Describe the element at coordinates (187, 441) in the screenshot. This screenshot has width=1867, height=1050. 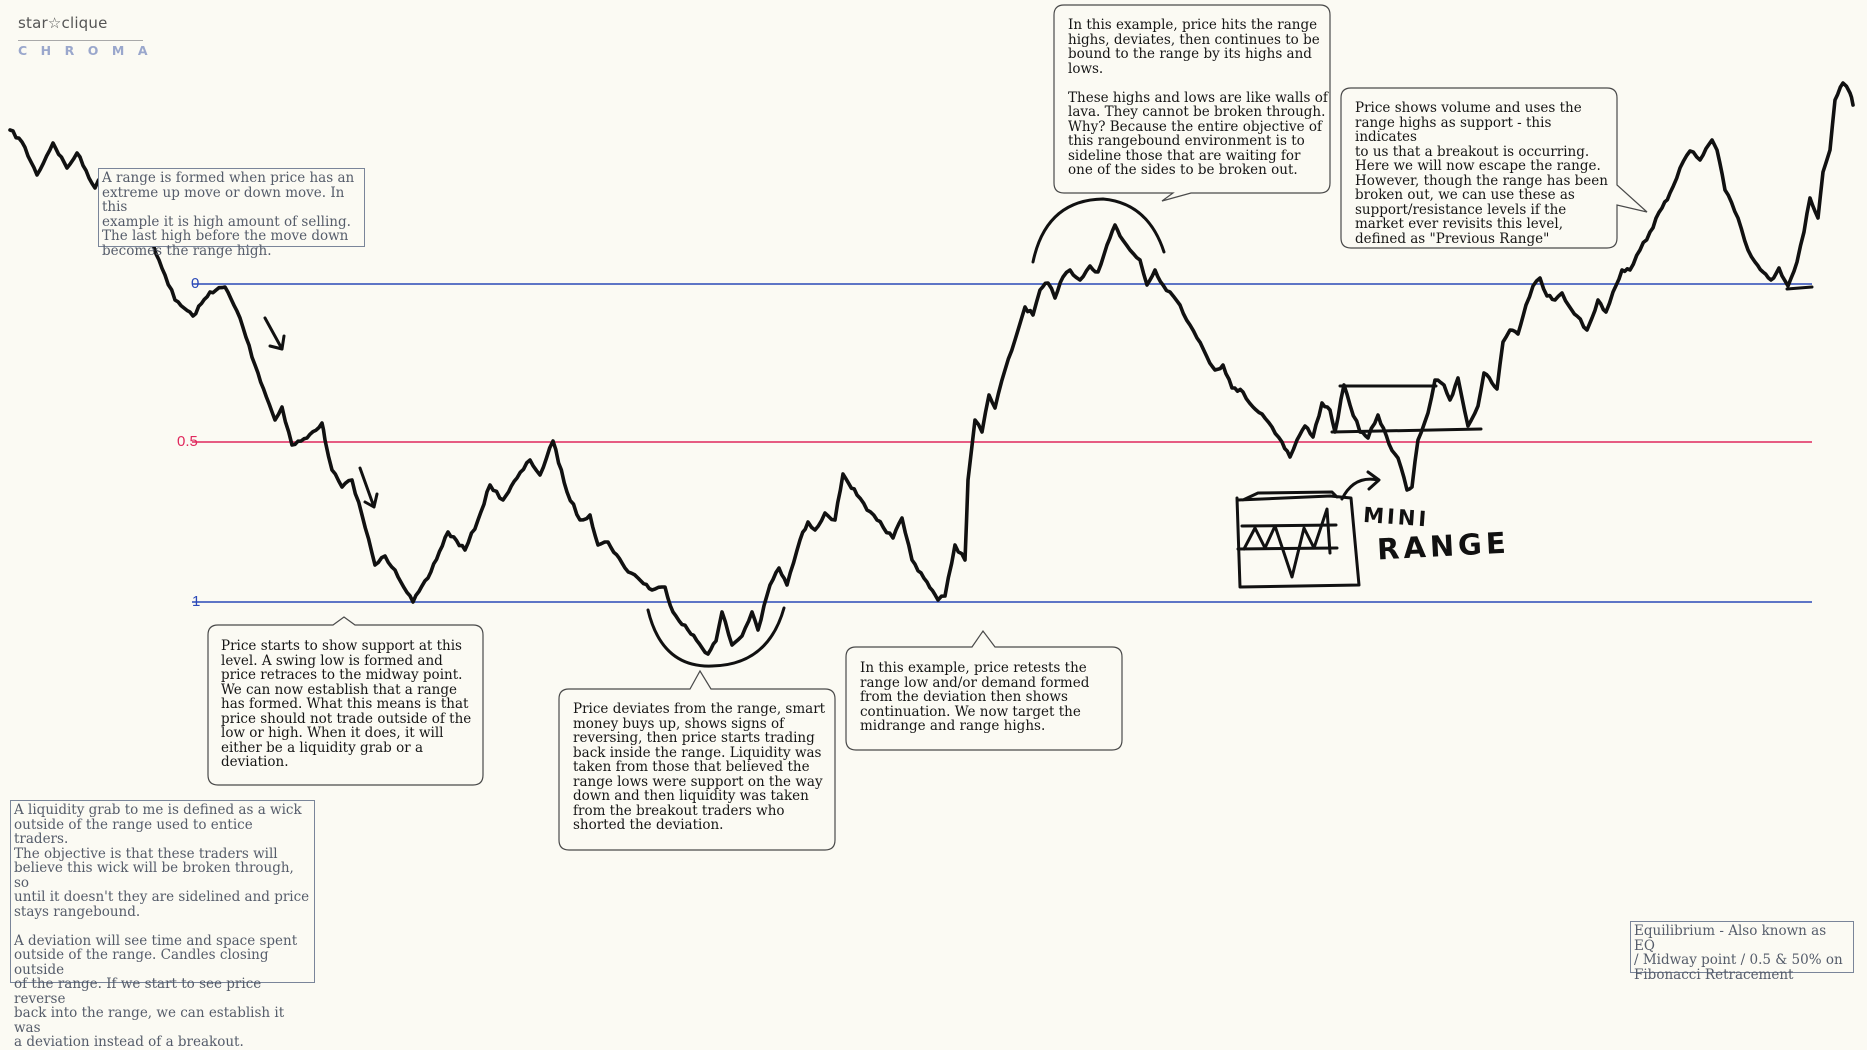
I see `level-label-0-5: 0.5` at that location.